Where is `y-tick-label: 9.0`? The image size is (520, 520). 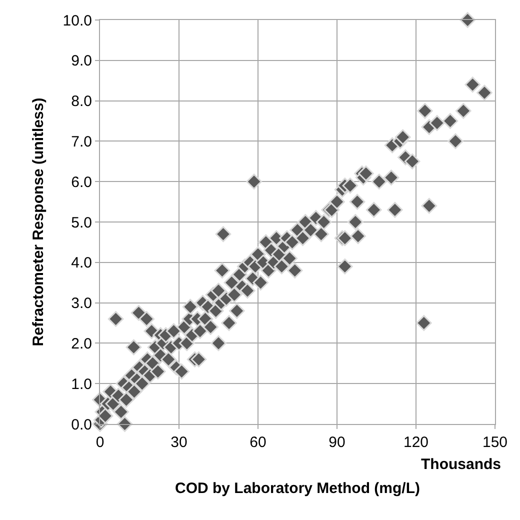
y-tick-label: 9.0 is located at coordinates (81, 61).